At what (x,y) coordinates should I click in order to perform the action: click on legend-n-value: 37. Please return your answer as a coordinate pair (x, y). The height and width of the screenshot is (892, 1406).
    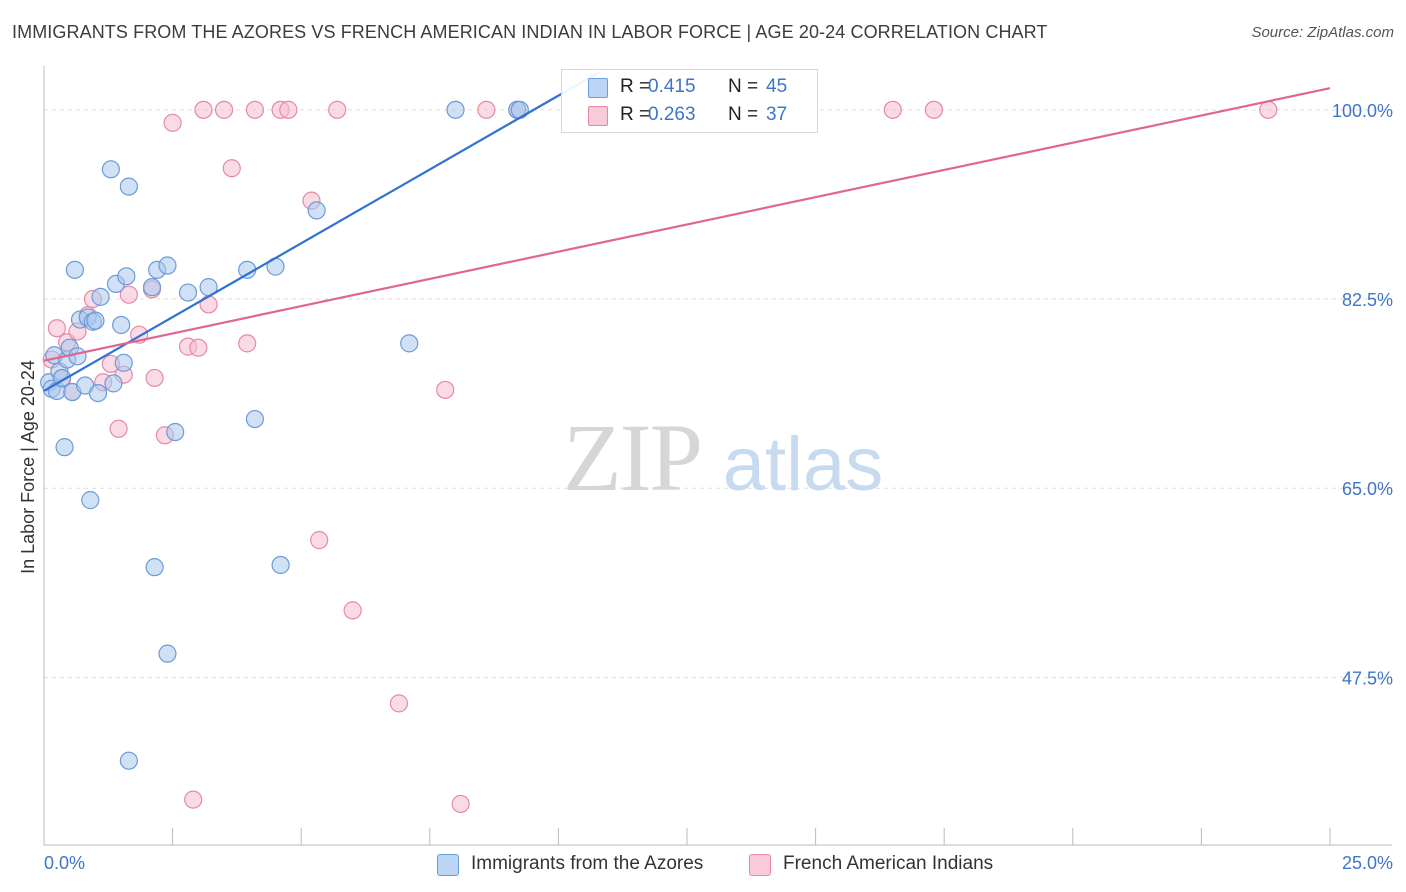
    Looking at the image, I should click on (777, 114).